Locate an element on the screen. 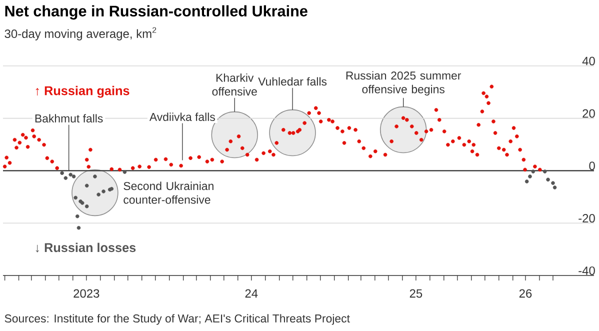 The width and height of the screenshot is (599, 331). text: ↑ Russian gains is located at coordinates (83, 92).